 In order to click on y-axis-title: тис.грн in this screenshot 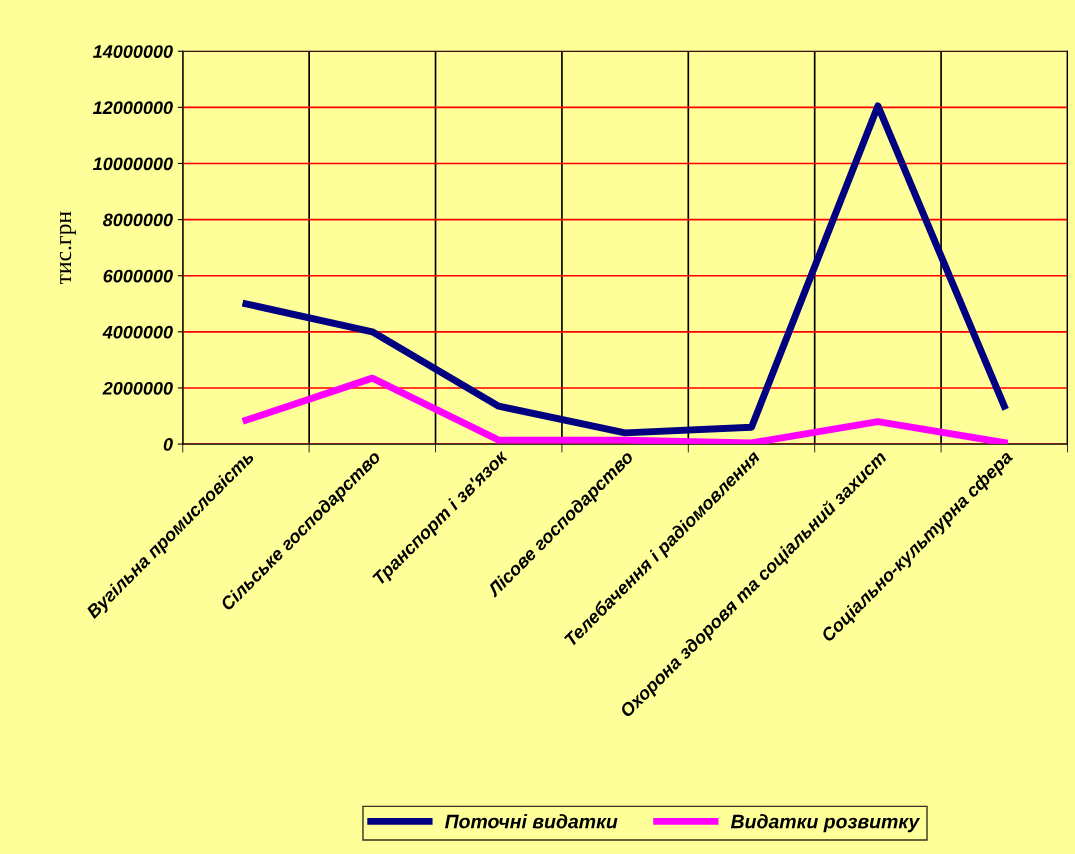, I will do `click(68, 248)`.